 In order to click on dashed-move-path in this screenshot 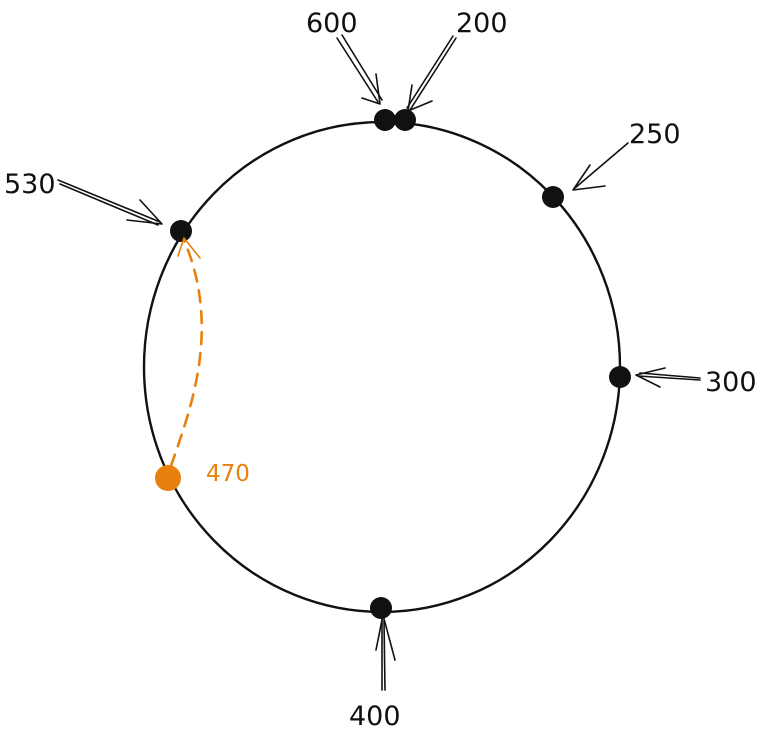, I will do `click(186, 353)`.